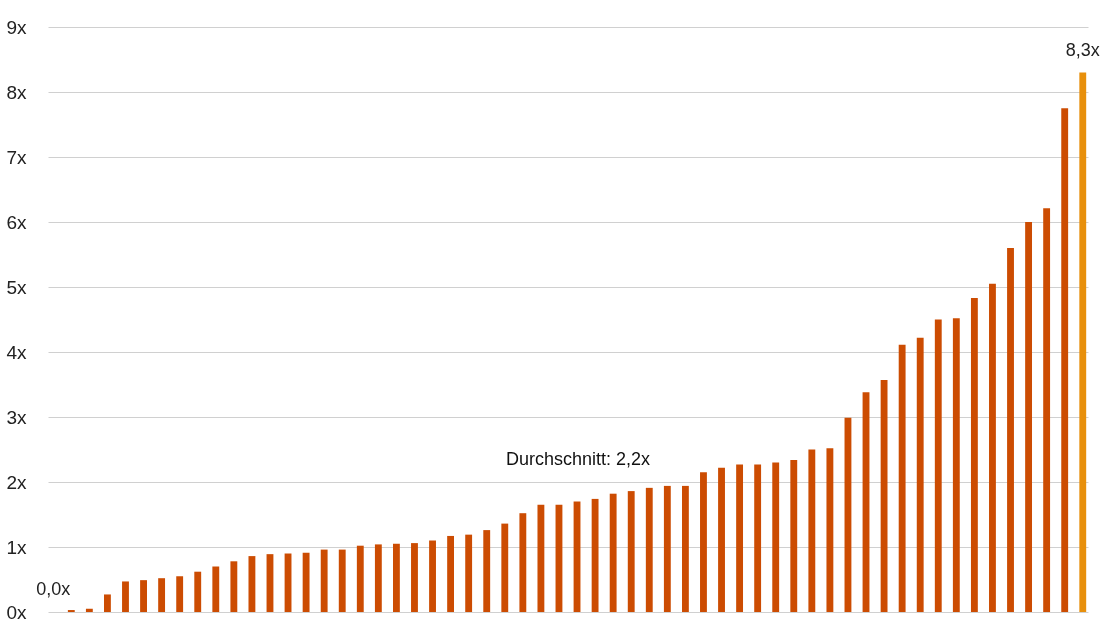 The image size is (1118, 625). What do you see at coordinates (578, 459) in the screenshot?
I see `annotation: Durchschnitt: 2,2x` at bounding box center [578, 459].